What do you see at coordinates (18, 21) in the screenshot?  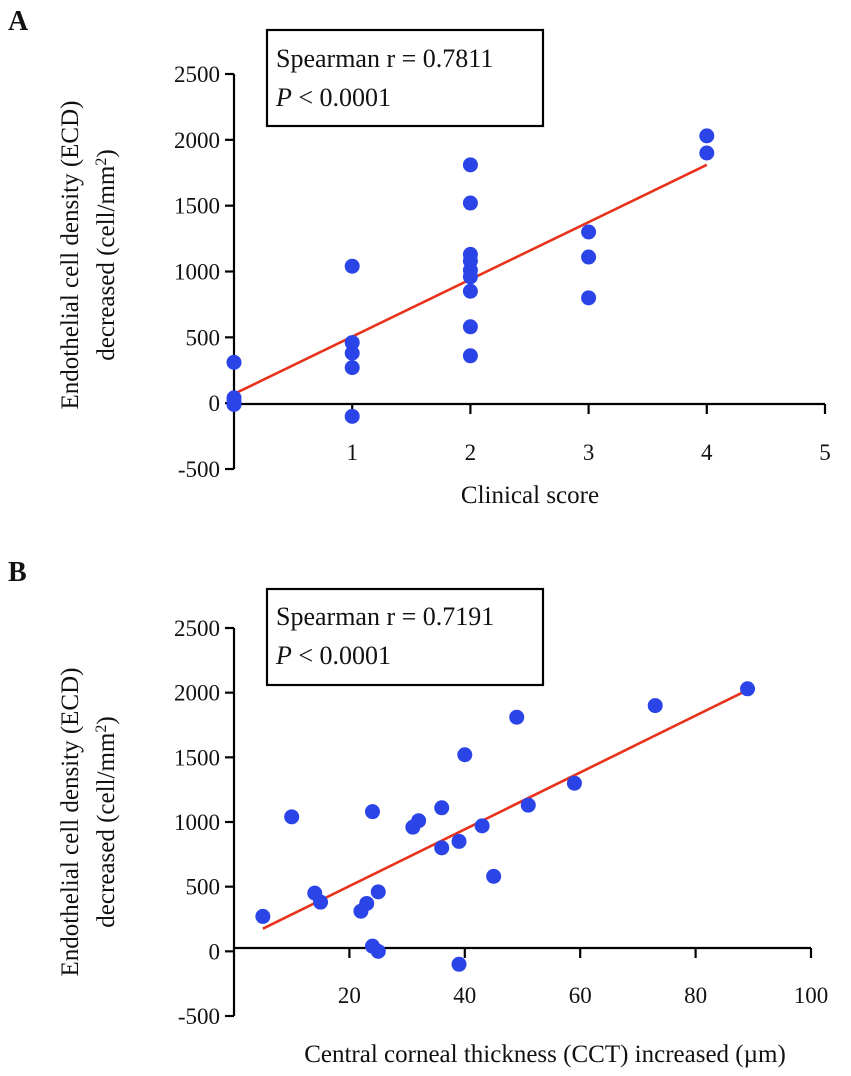 I see `panel-label: A` at bounding box center [18, 21].